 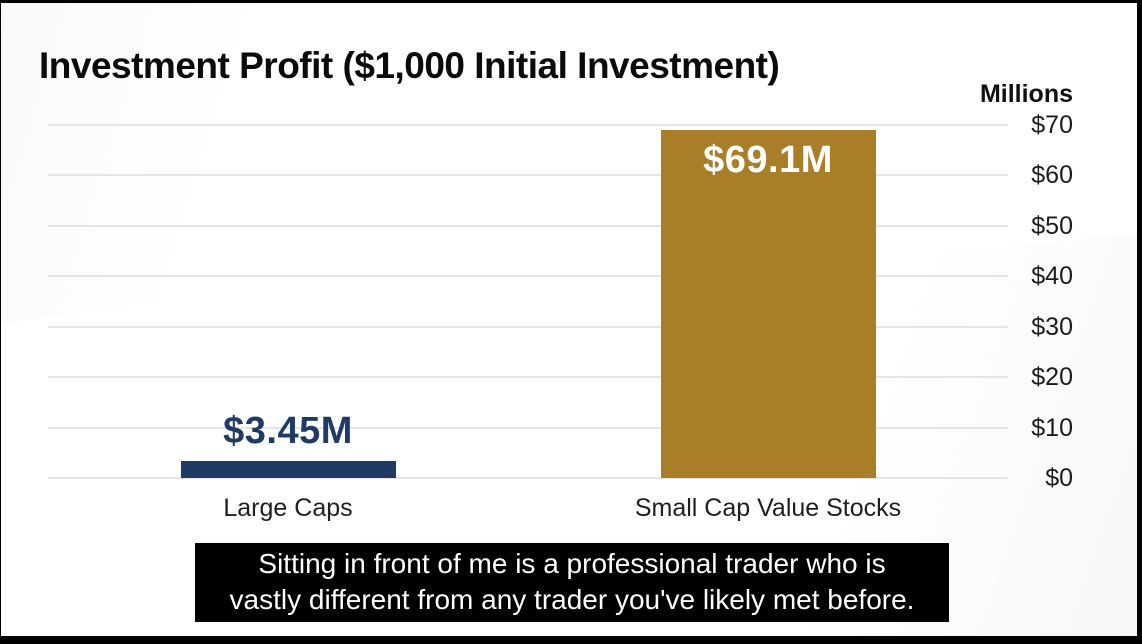 I want to click on x-axis-labels: Large Caps Small Cap Value Stocks, so click(x=528, y=510).